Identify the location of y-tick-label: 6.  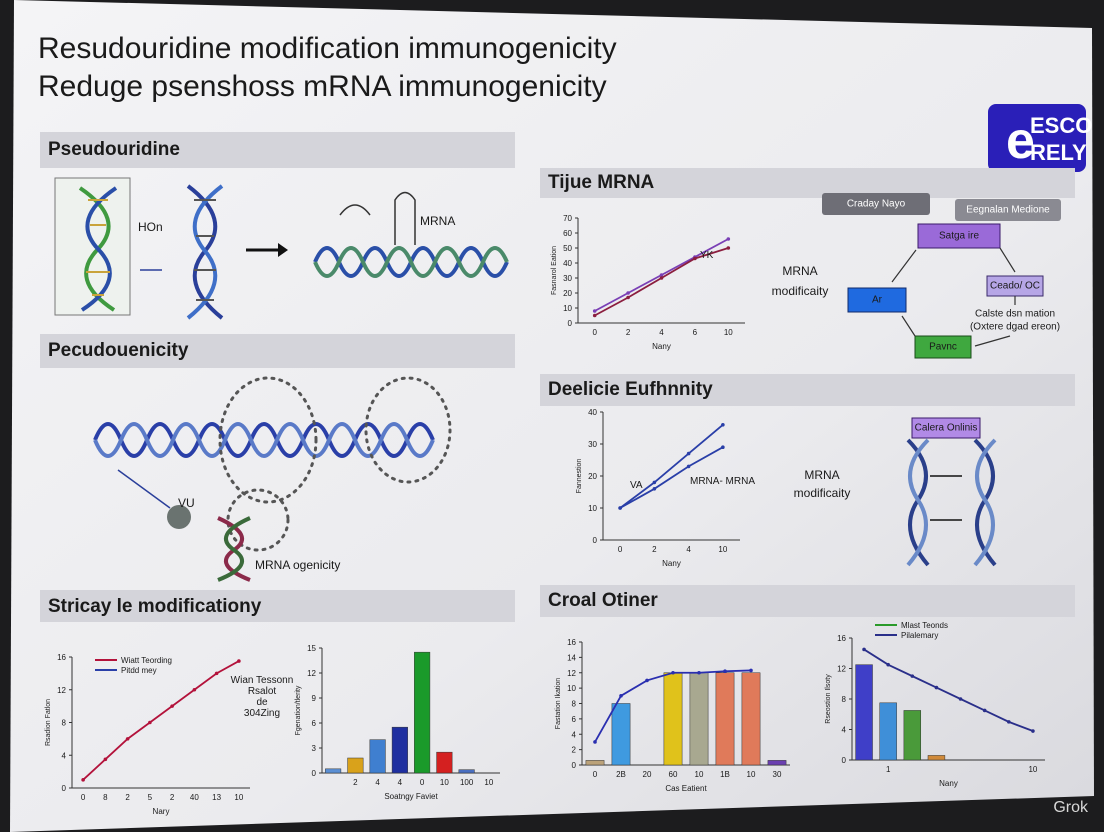
(574, 719).